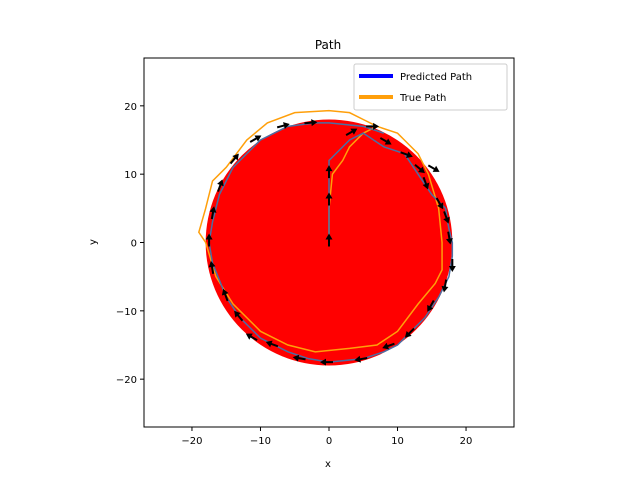 Image resolution: width=640 pixels, height=480 pixels. I want to click on y-tick-label: −10, so click(126, 312).